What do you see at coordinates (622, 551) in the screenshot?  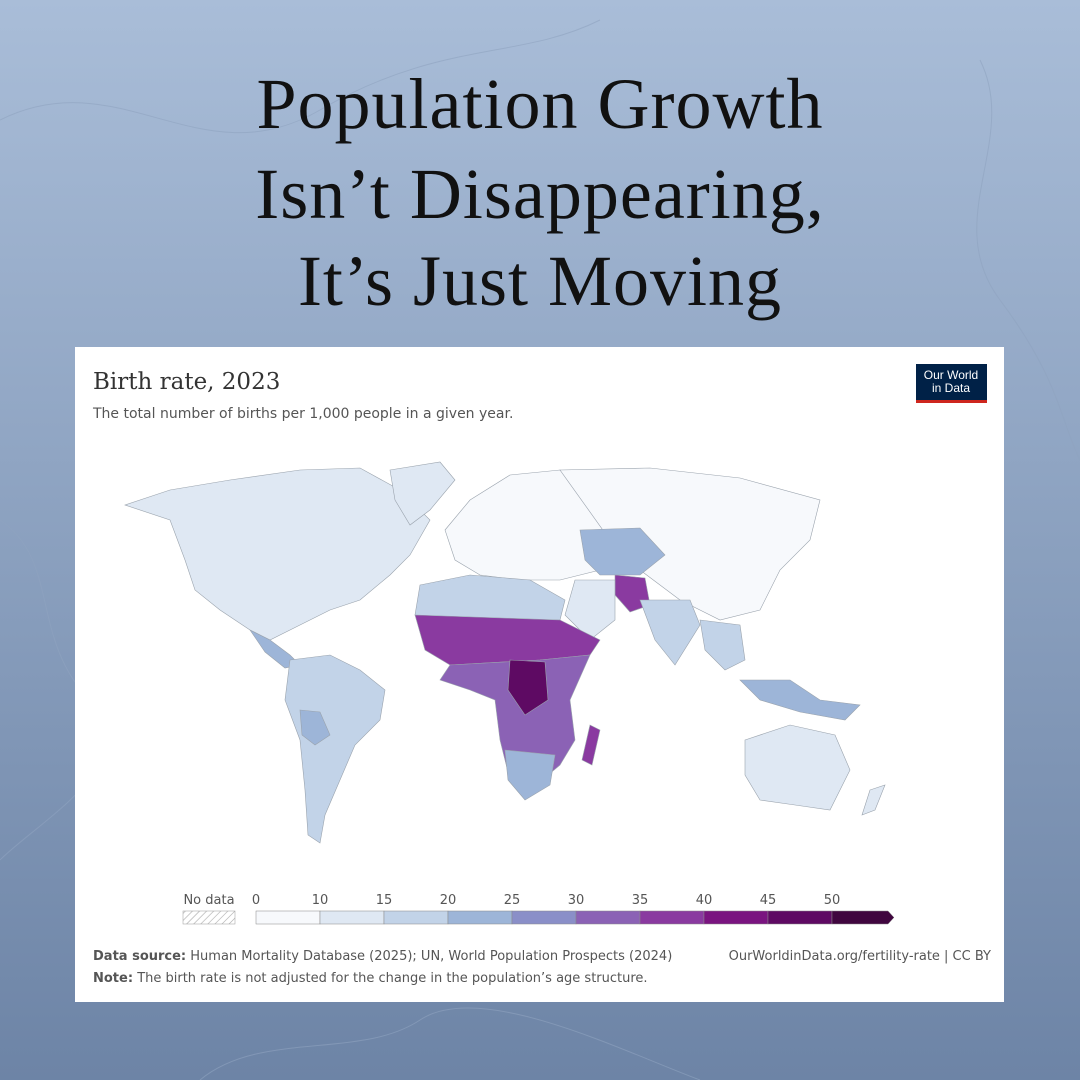 I see `central-asia` at bounding box center [622, 551].